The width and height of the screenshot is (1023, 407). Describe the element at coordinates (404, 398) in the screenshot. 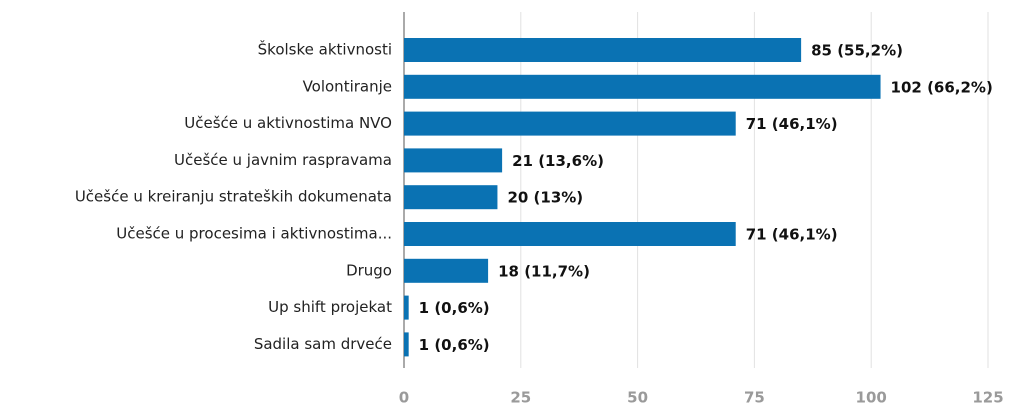

I see `x-tick-label: 0` at that location.